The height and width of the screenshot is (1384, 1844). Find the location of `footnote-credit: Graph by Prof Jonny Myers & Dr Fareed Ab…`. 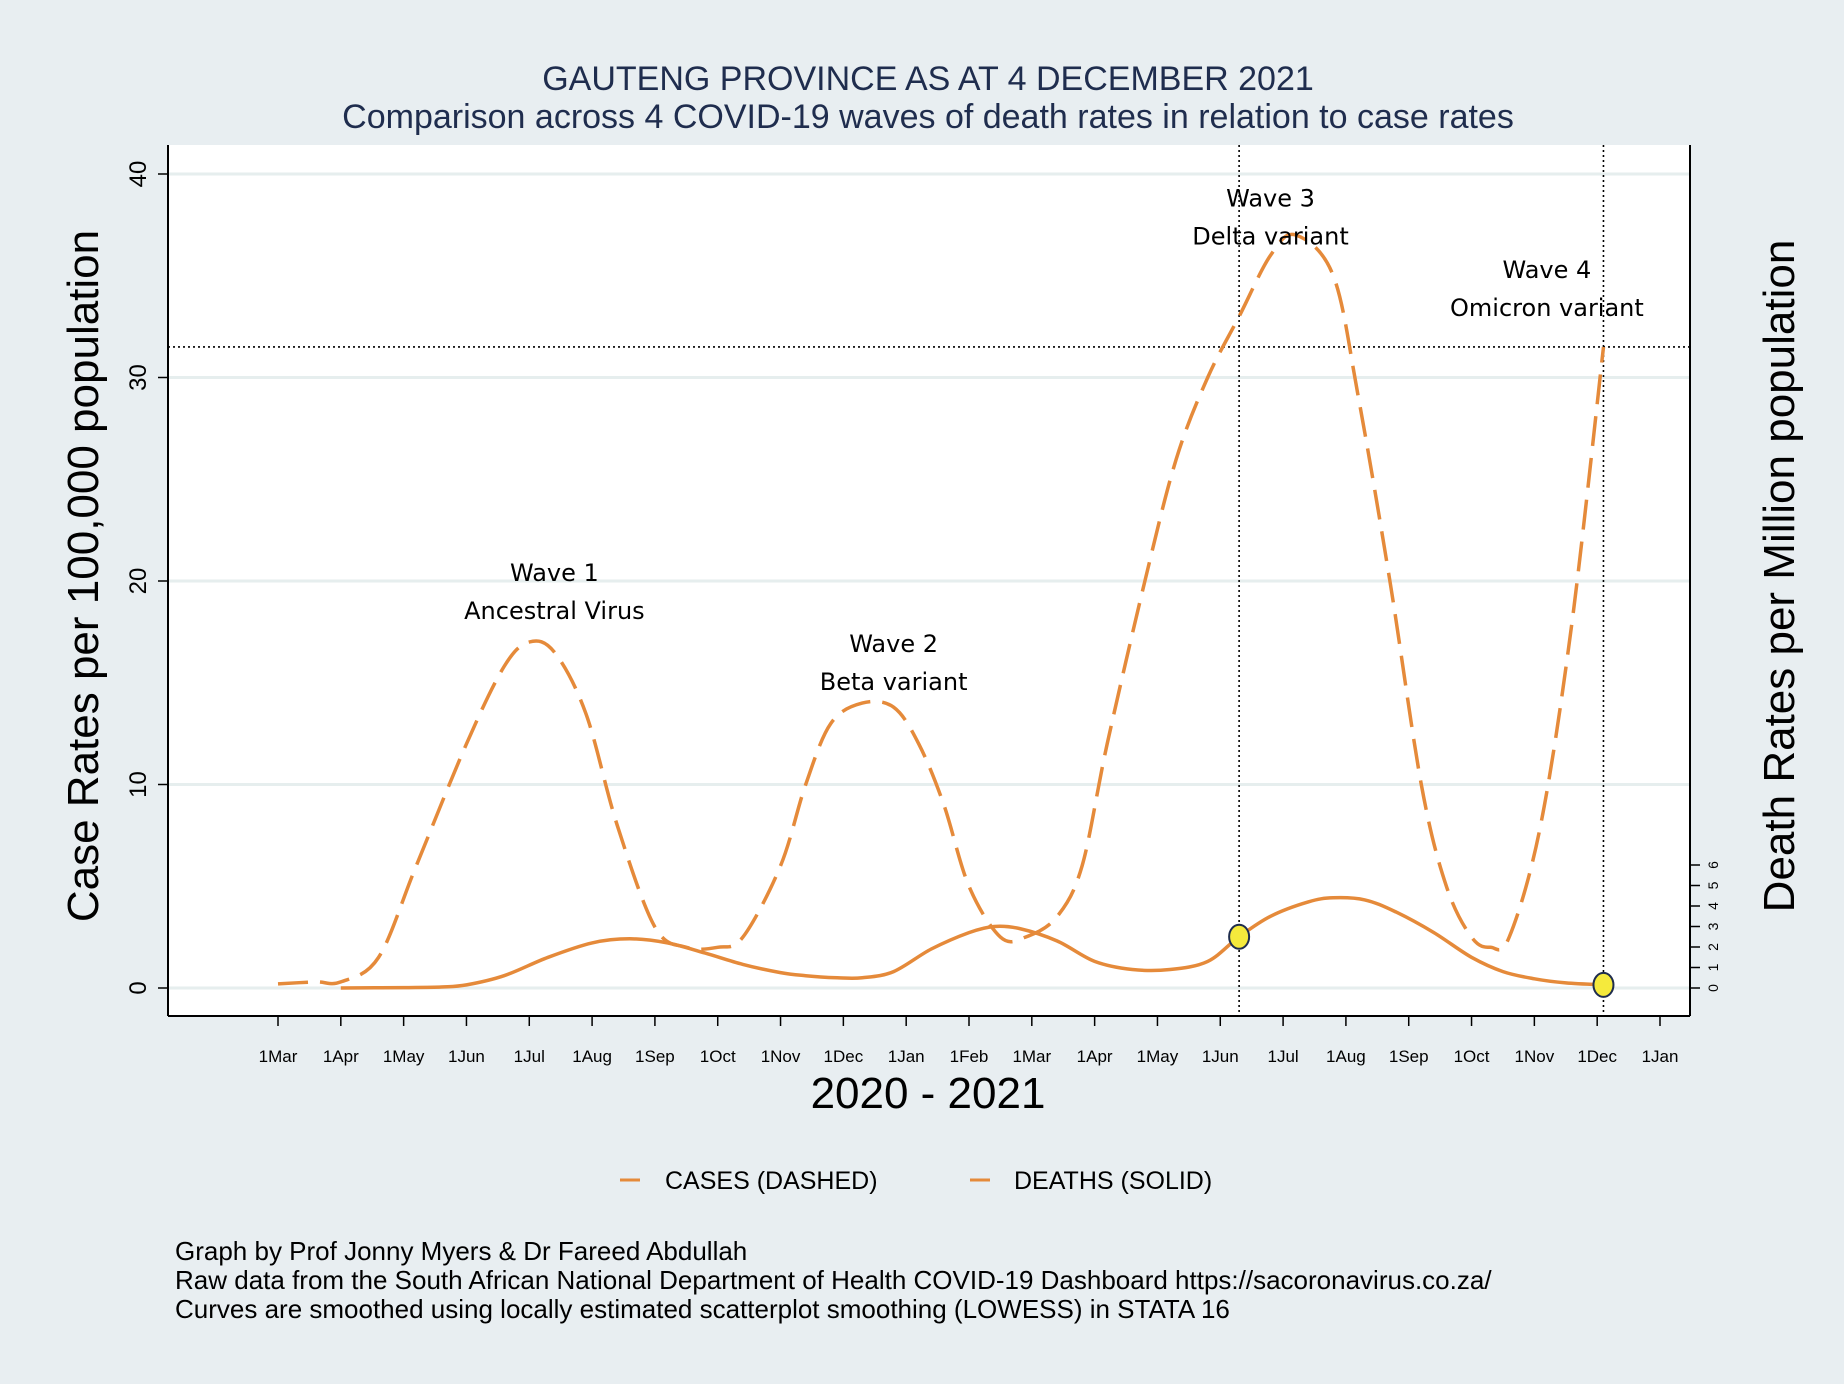

footnote-credit: Graph by Prof Jonny Myers & Dr Fareed Ab… is located at coordinates (461, 1251).